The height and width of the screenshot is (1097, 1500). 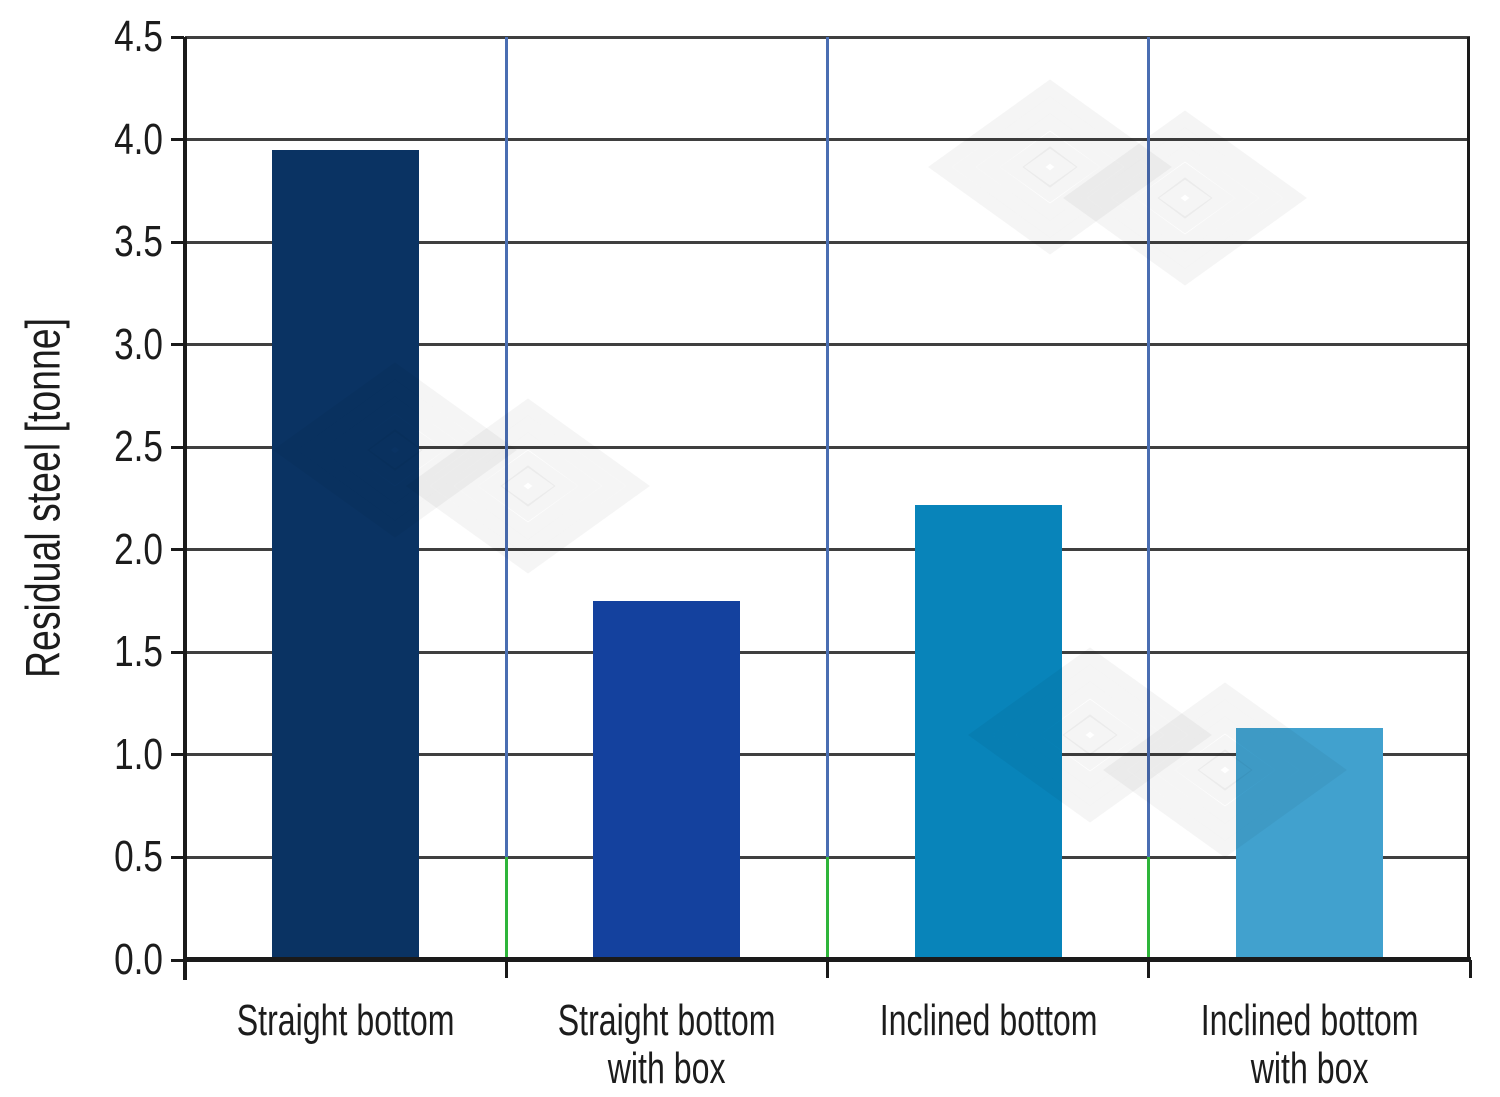 What do you see at coordinates (138, 139) in the screenshot?
I see `y-tick-label: 4.0` at bounding box center [138, 139].